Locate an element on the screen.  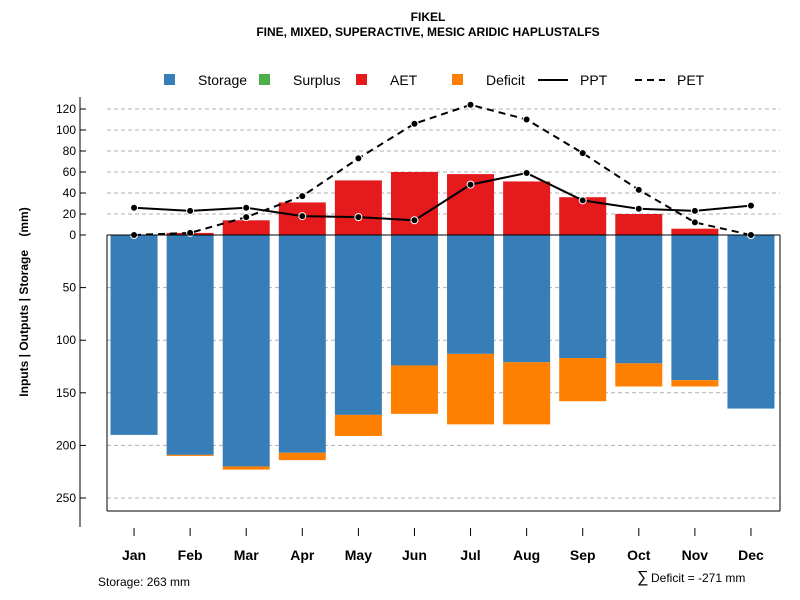
footnote-storage: Storage: 263 mm is located at coordinates (144, 582).